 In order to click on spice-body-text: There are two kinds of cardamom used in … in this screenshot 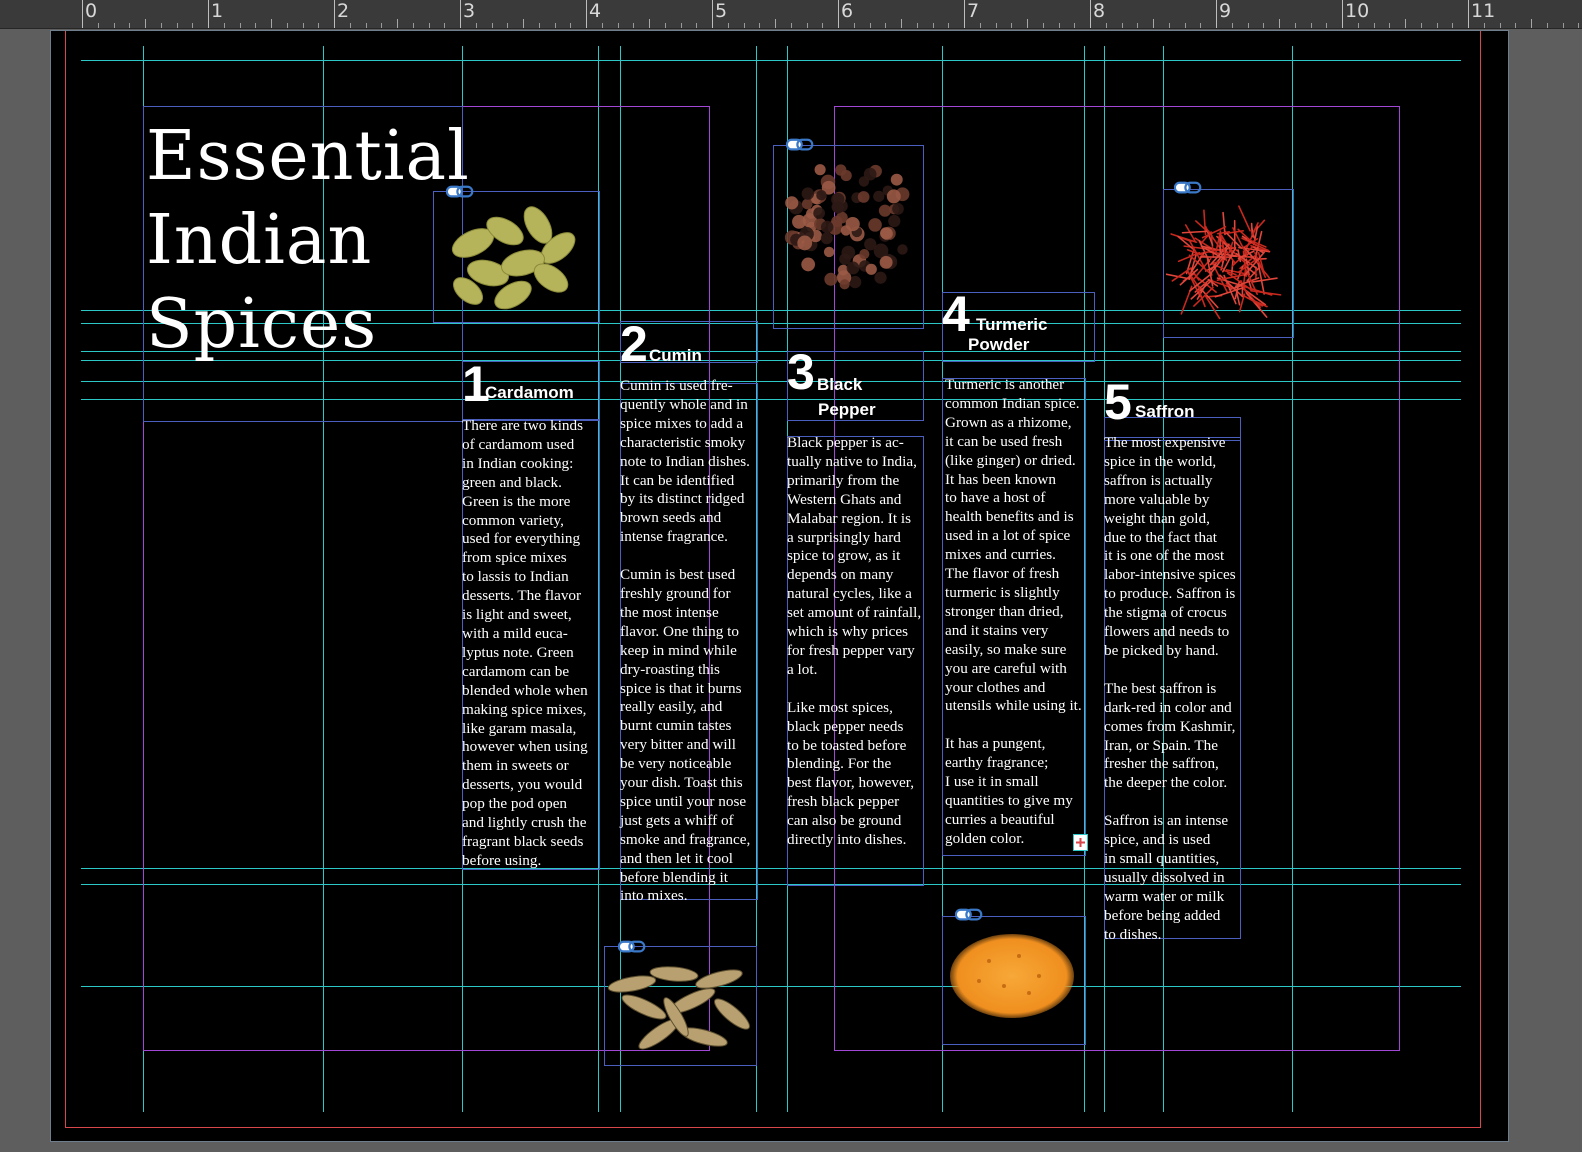, I will do `click(525, 643)`.